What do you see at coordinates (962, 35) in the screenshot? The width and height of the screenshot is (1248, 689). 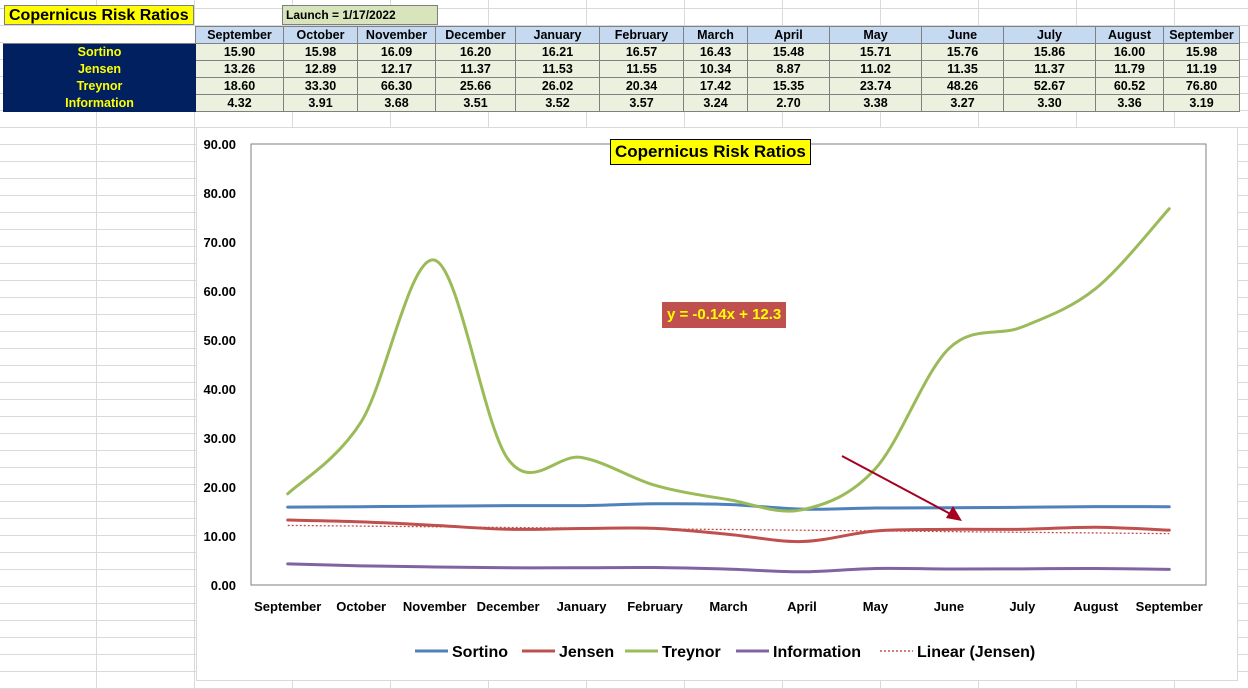 I see `column-header: June` at bounding box center [962, 35].